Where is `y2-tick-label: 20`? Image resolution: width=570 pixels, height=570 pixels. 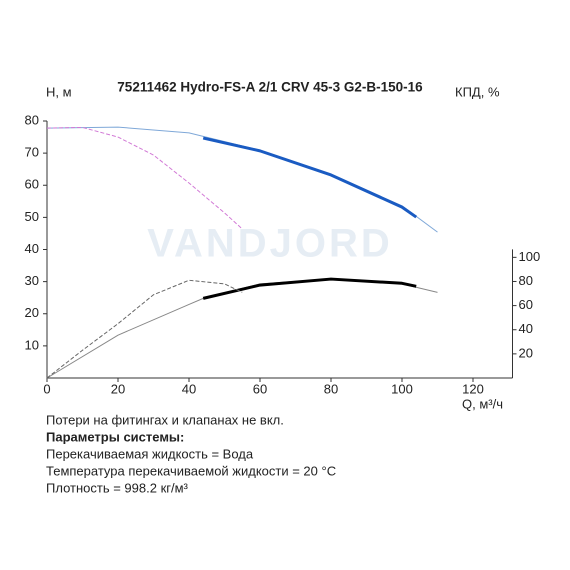
y2-tick-label: 20 is located at coordinates (526, 352).